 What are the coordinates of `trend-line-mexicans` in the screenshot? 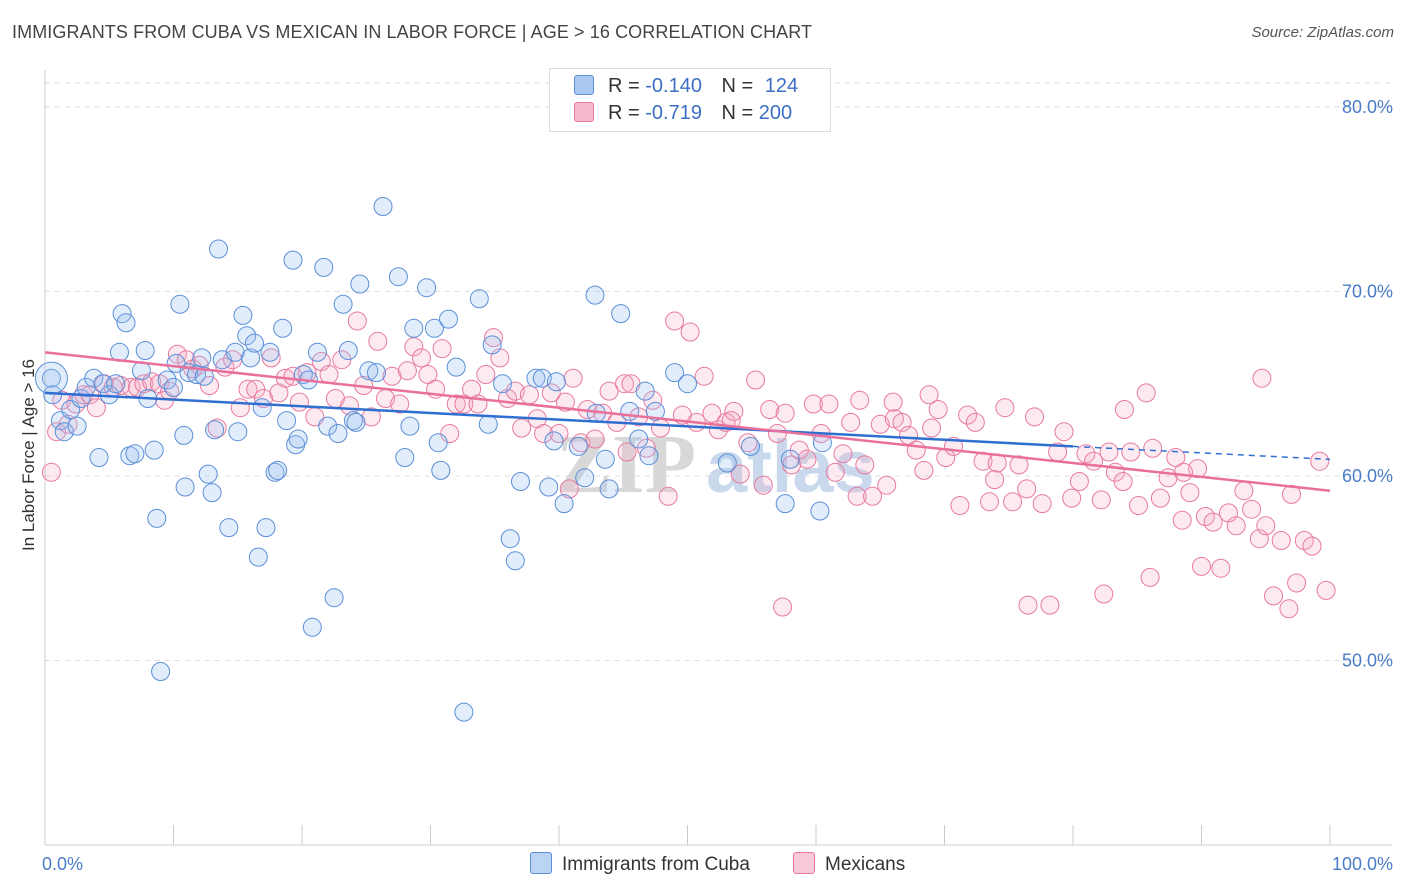 It's located at (687, 421).